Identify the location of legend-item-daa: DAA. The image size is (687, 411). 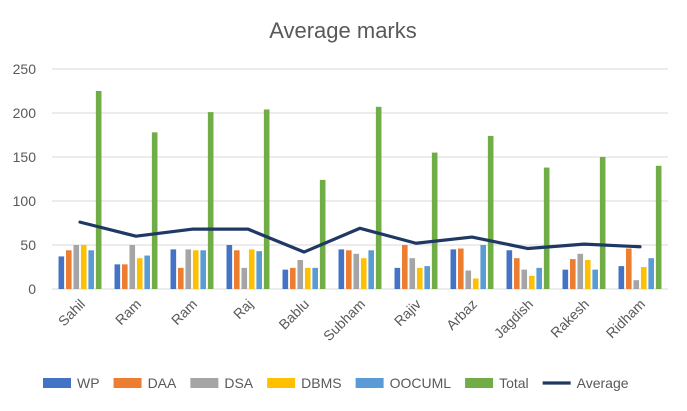
(145, 383).